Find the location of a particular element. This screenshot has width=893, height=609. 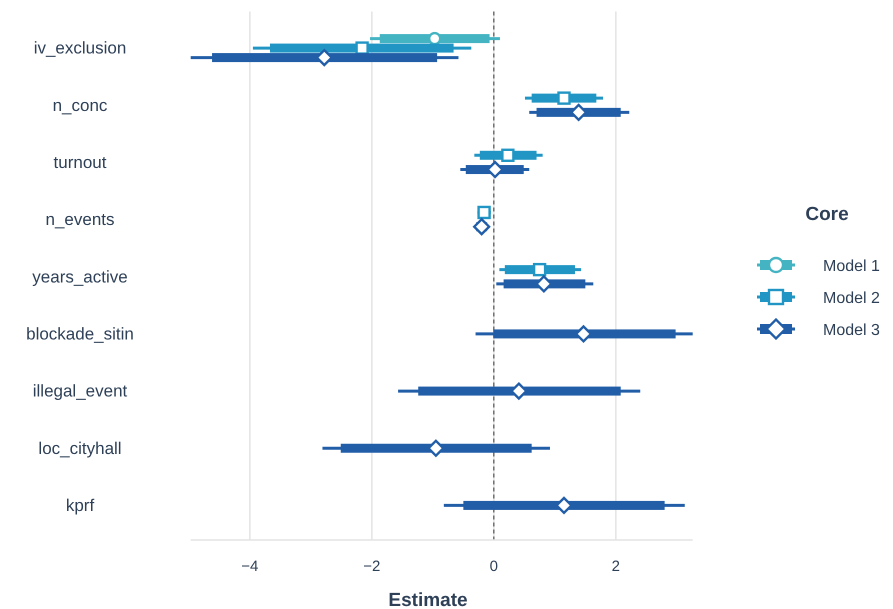

y-tick-label: iv_exclusion is located at coordinates (80, 48).